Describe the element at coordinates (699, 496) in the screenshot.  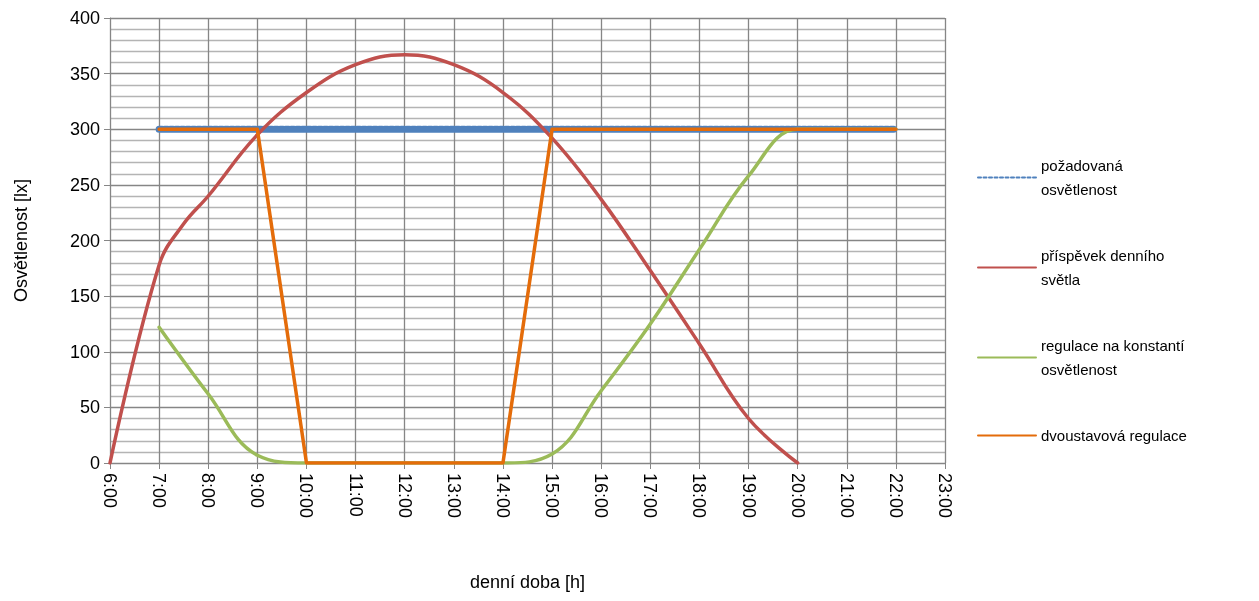
I see `x-tick-label: 18:00` at that location.